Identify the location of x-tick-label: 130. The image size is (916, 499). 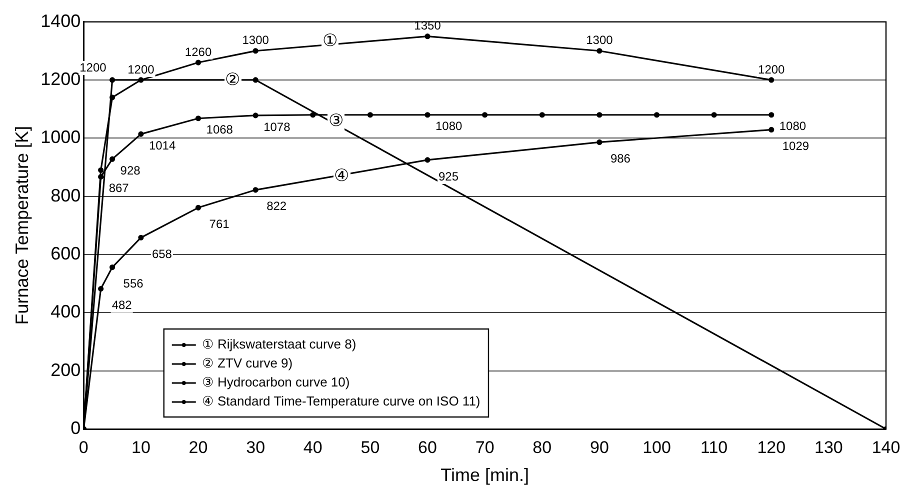
(828, 447).